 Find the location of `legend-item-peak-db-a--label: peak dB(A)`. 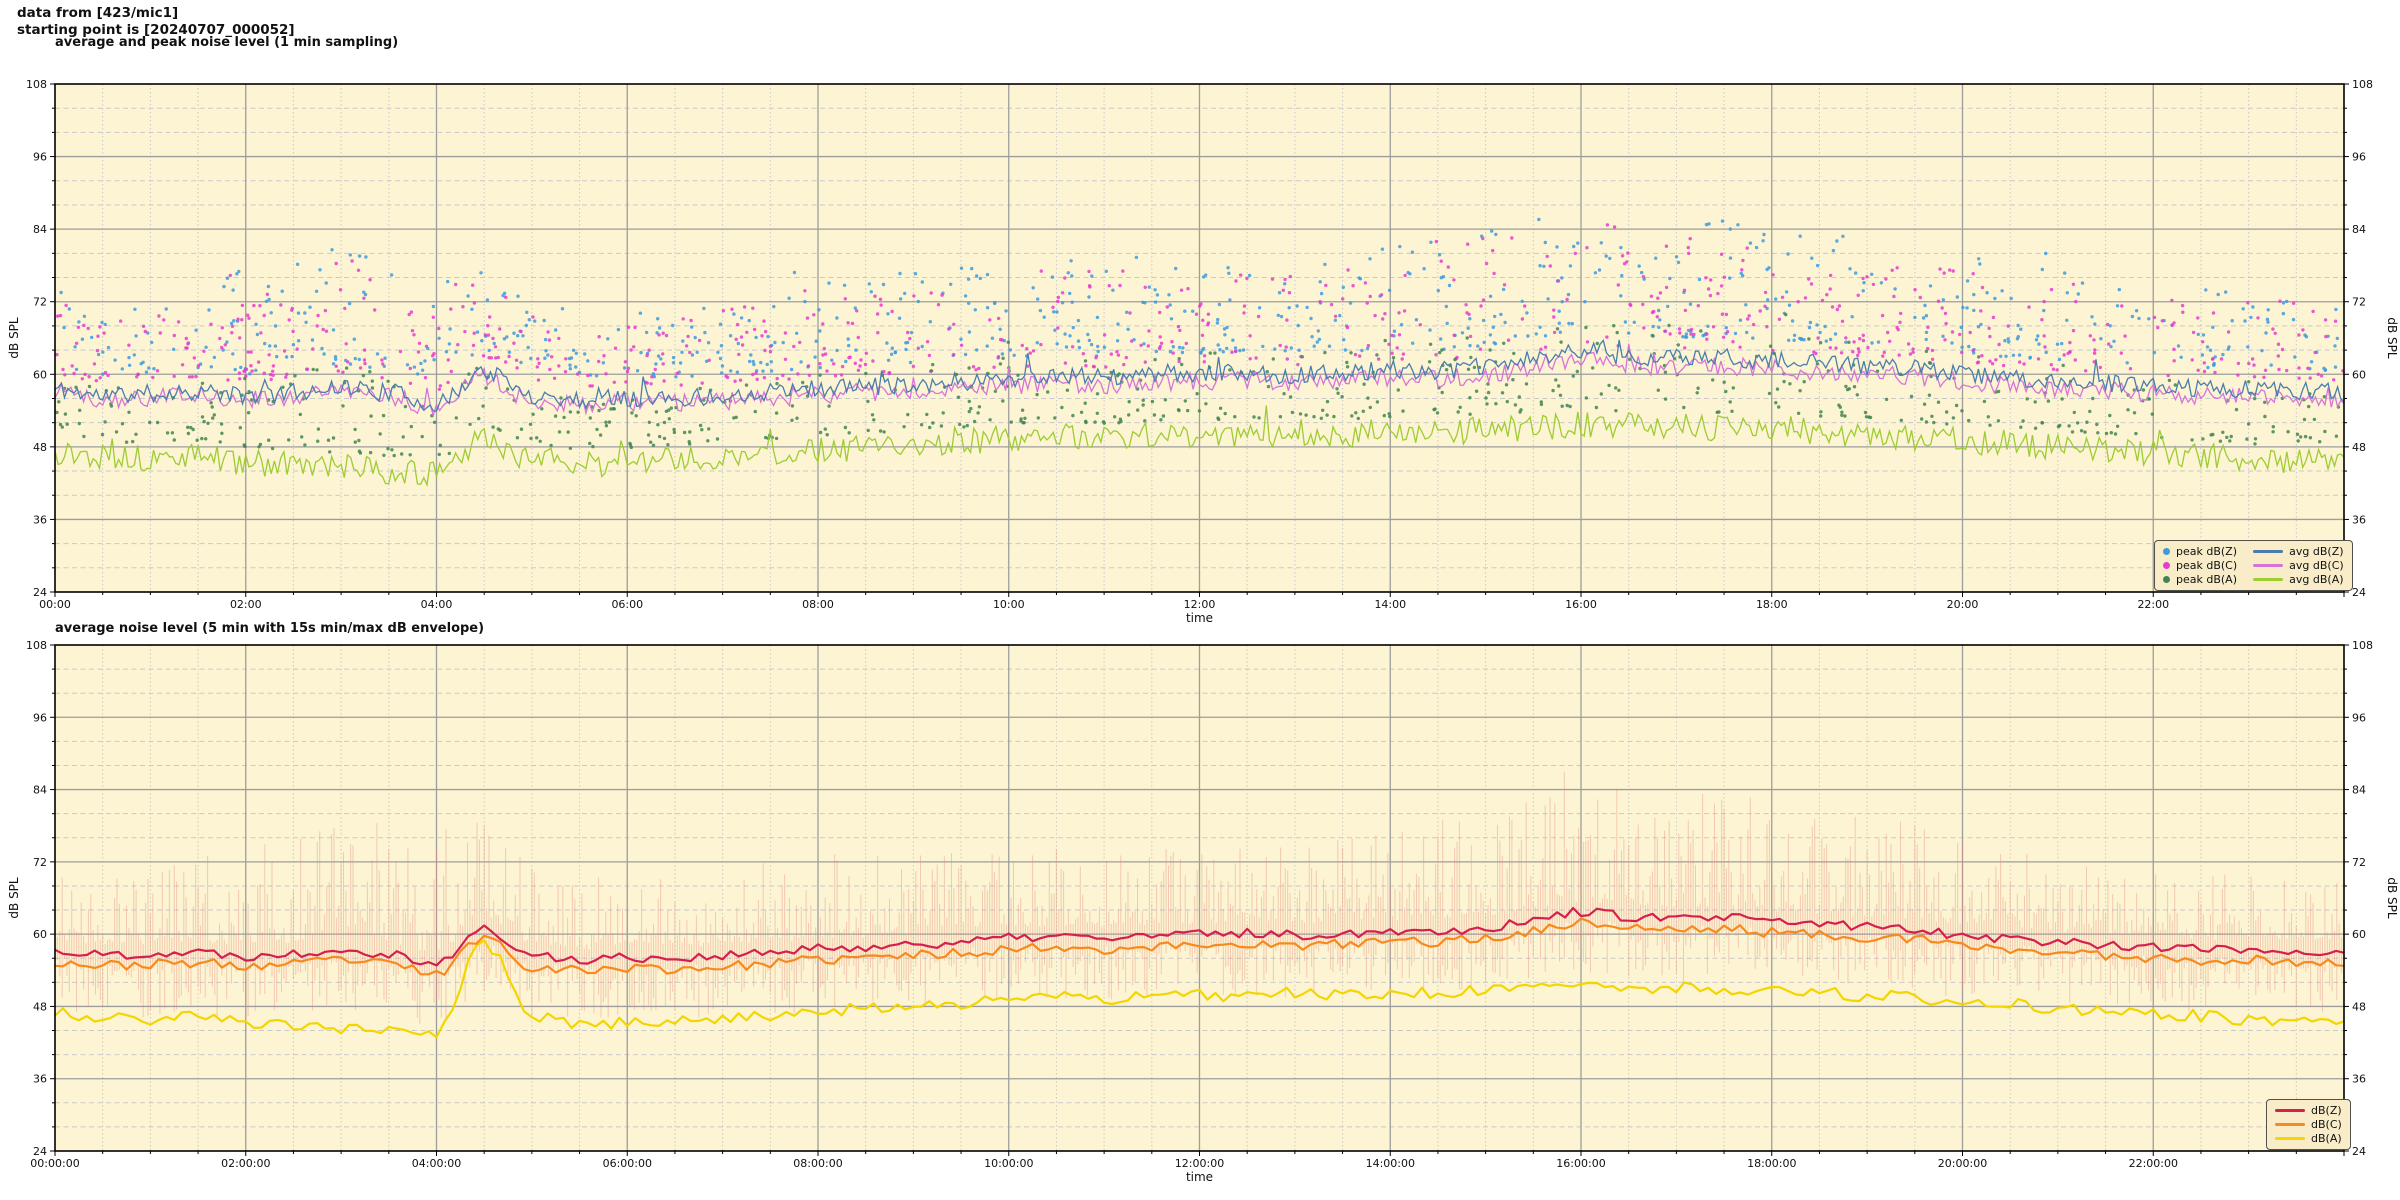

legend-item-peak-db-a--label: peak dB(A) is located at coordinates (2206, 579).